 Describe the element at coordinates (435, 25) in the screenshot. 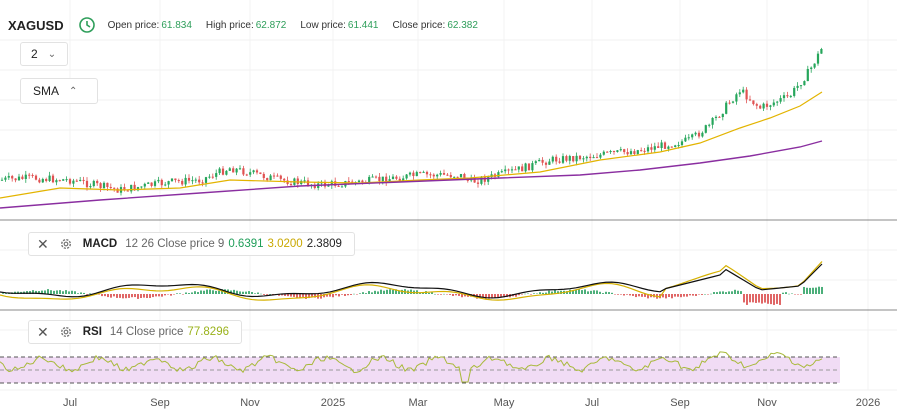

I see `close-price: Close price: 62.382` at that location.